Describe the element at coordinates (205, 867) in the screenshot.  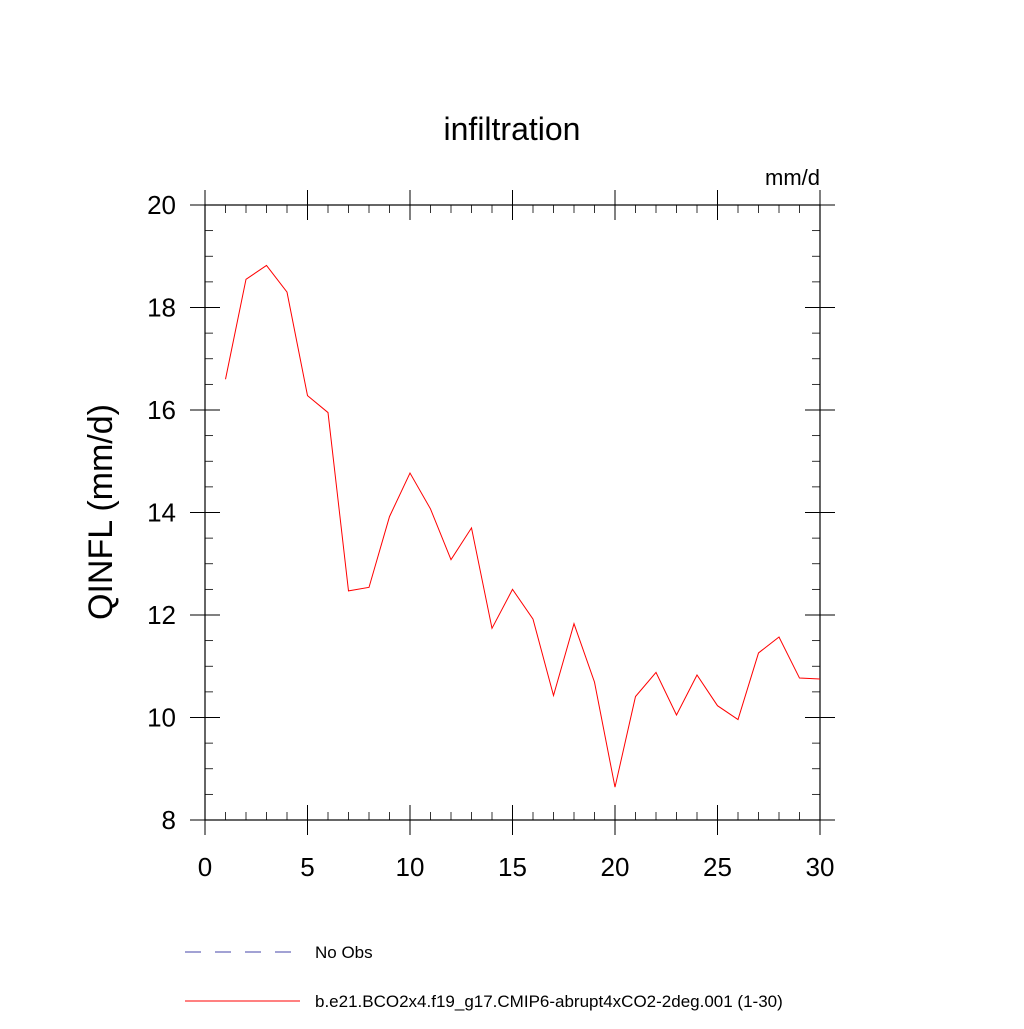
I see `x-tick-label: 0` at that location.